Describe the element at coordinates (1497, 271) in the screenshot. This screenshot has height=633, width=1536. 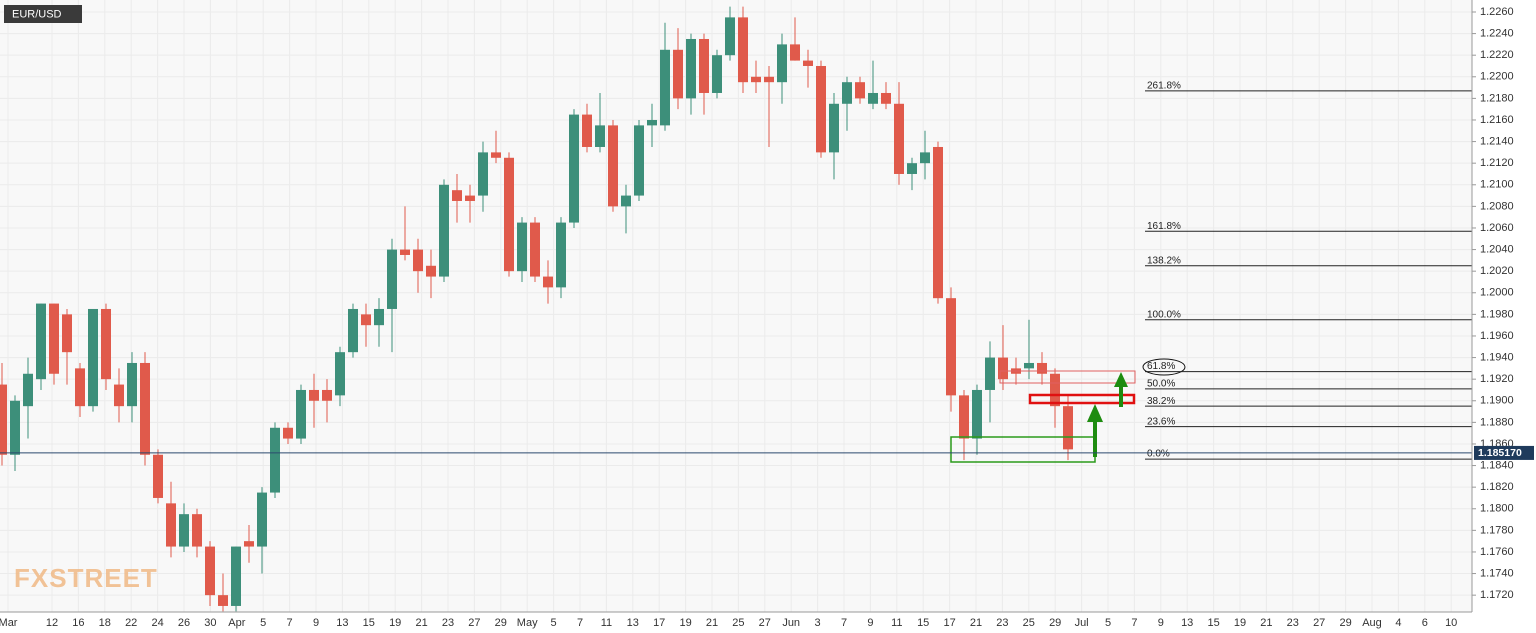
I see `y-tick-label: 1.2020` at that location.